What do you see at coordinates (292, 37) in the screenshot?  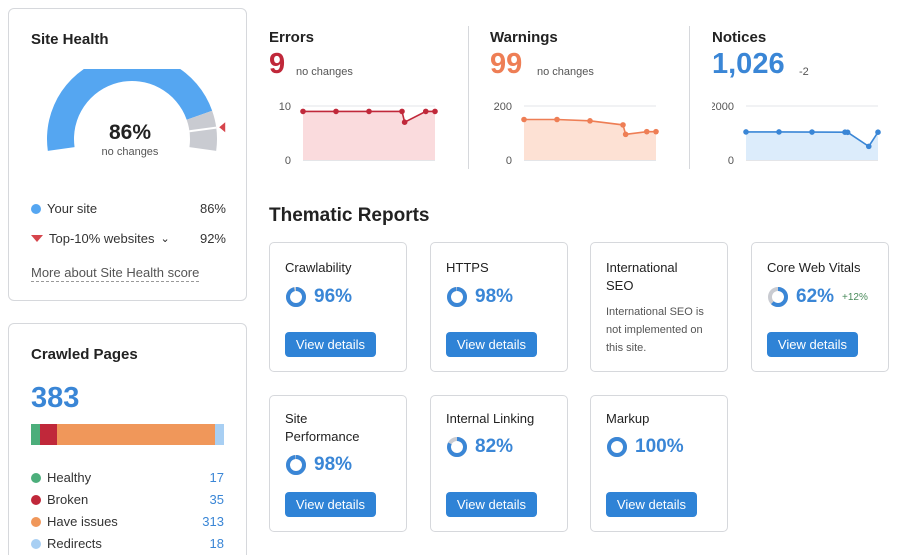 I see `errors-title: Errors` at bounding box center [292, 37].